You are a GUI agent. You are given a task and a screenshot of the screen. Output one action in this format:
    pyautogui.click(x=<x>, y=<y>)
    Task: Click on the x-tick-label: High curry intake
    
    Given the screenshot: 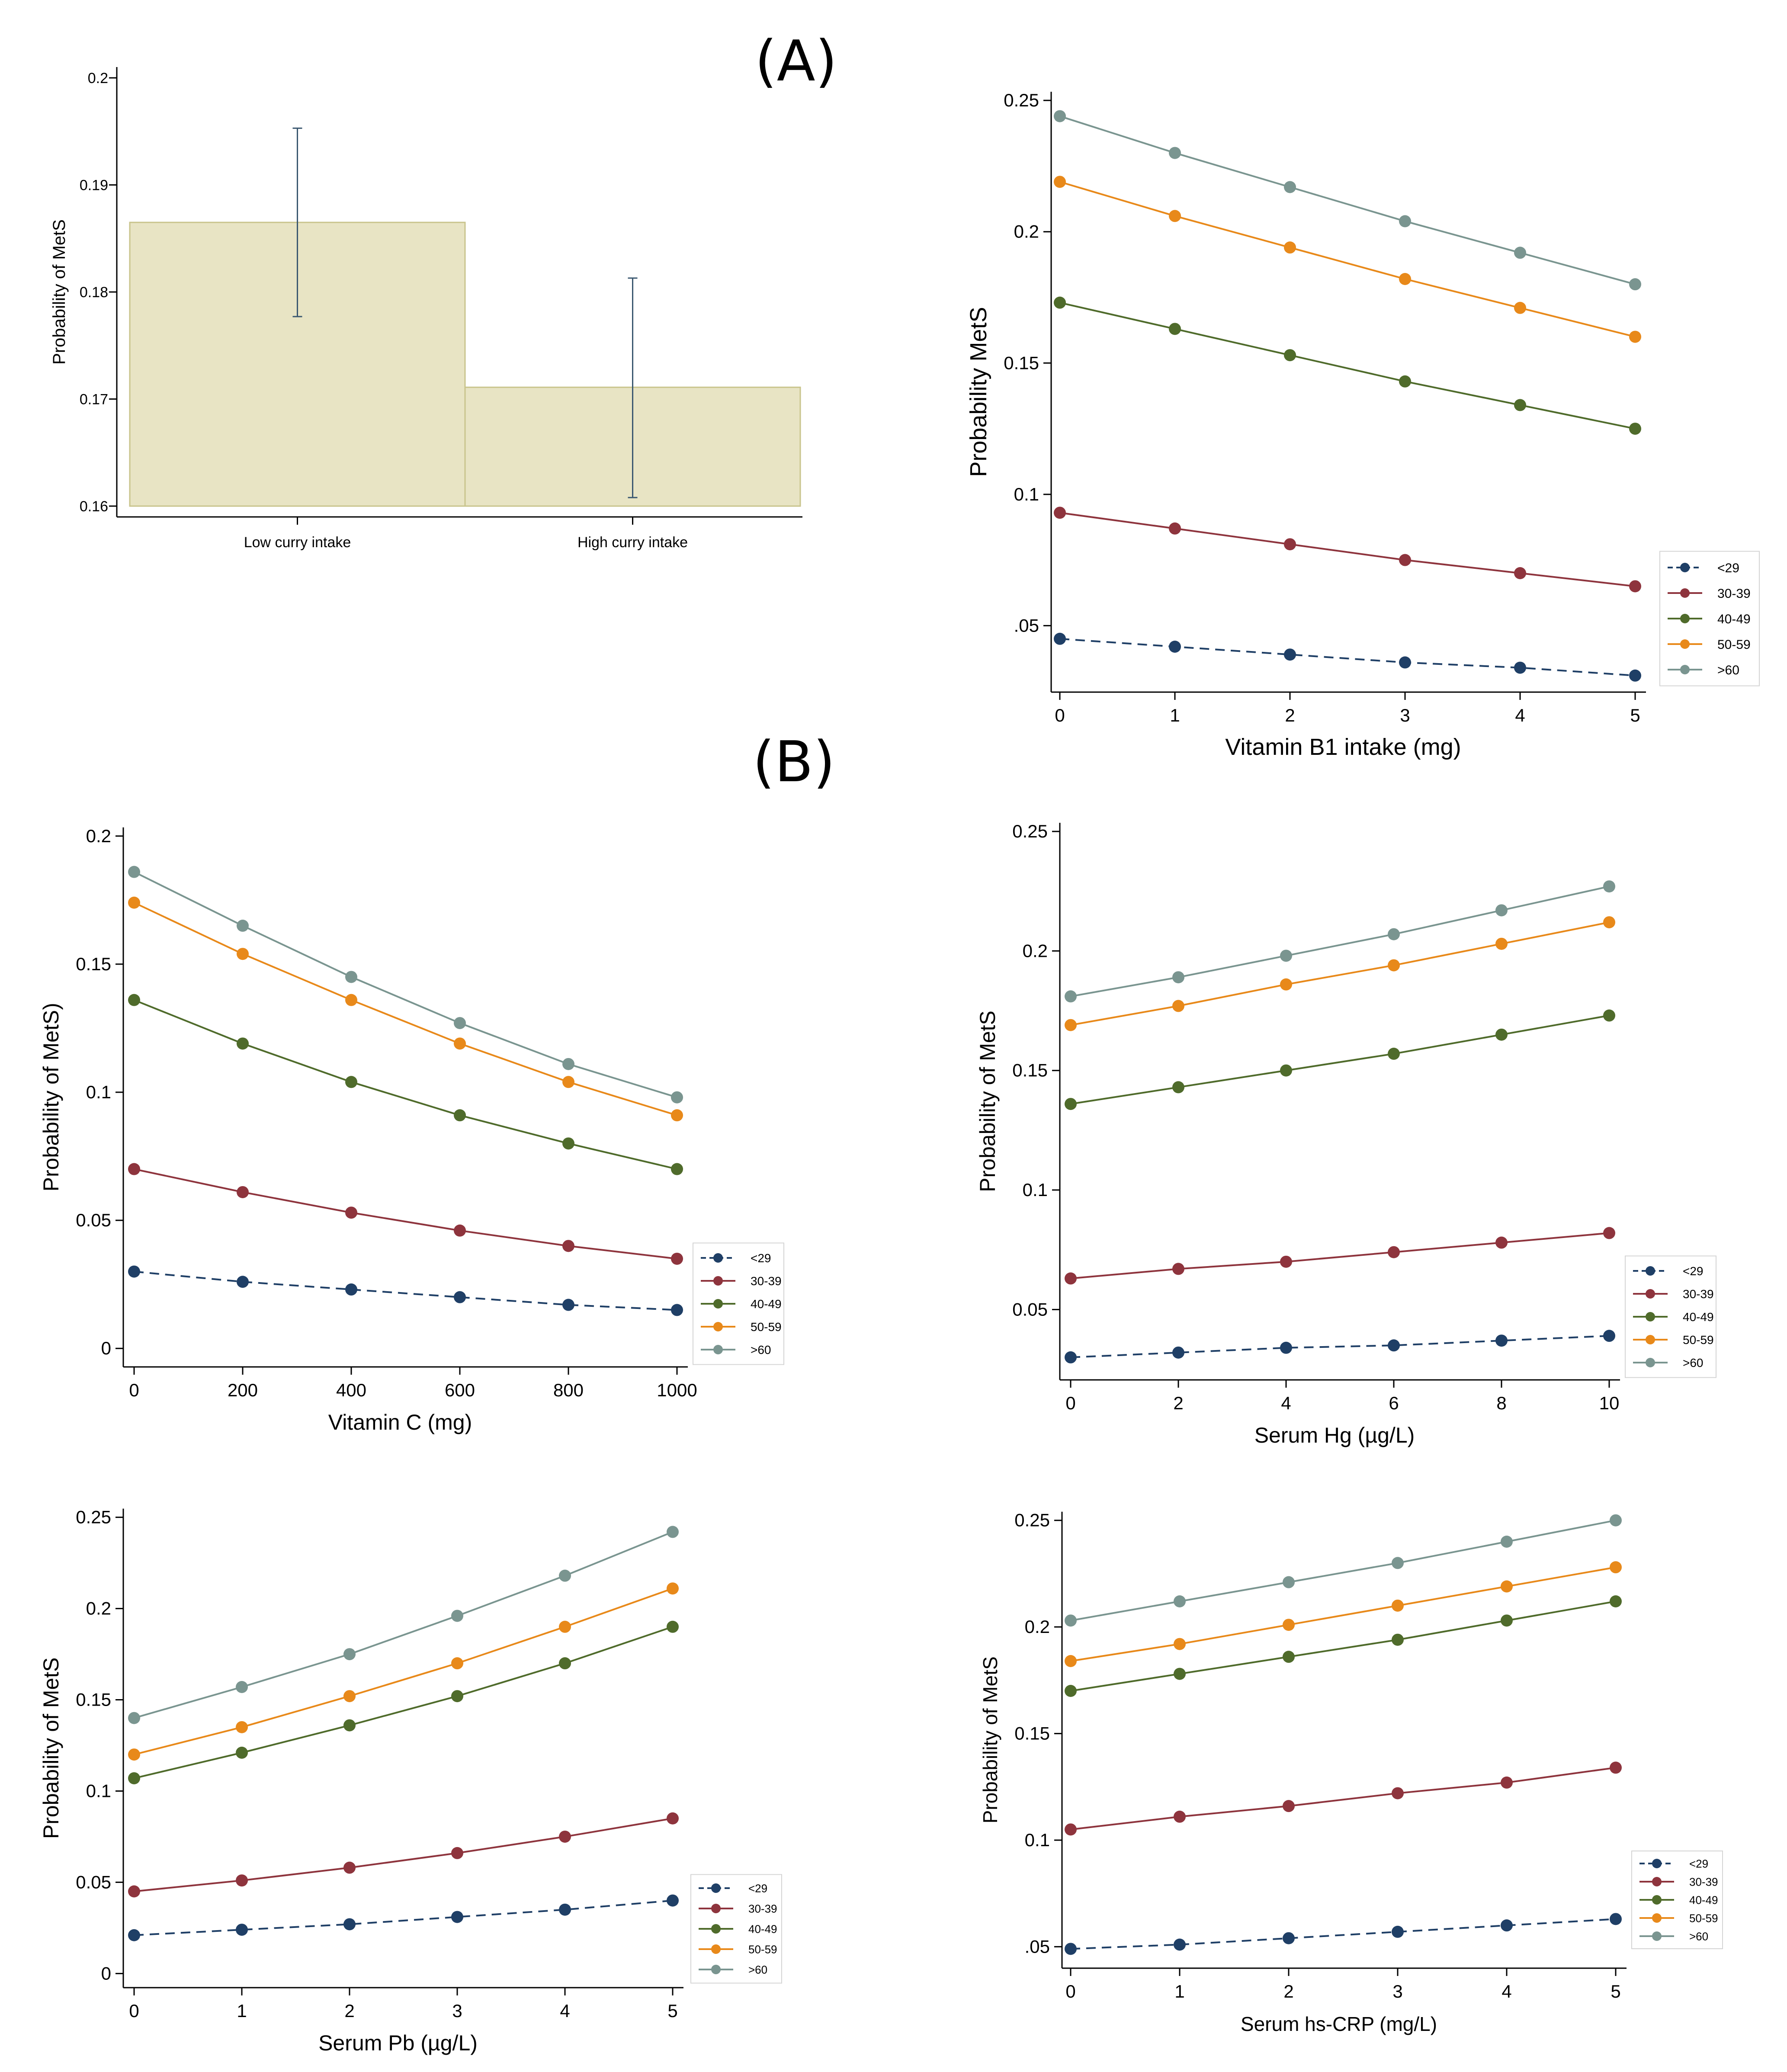 What is the action you would take?
    pyautogui.click(x=632, y=542)
    